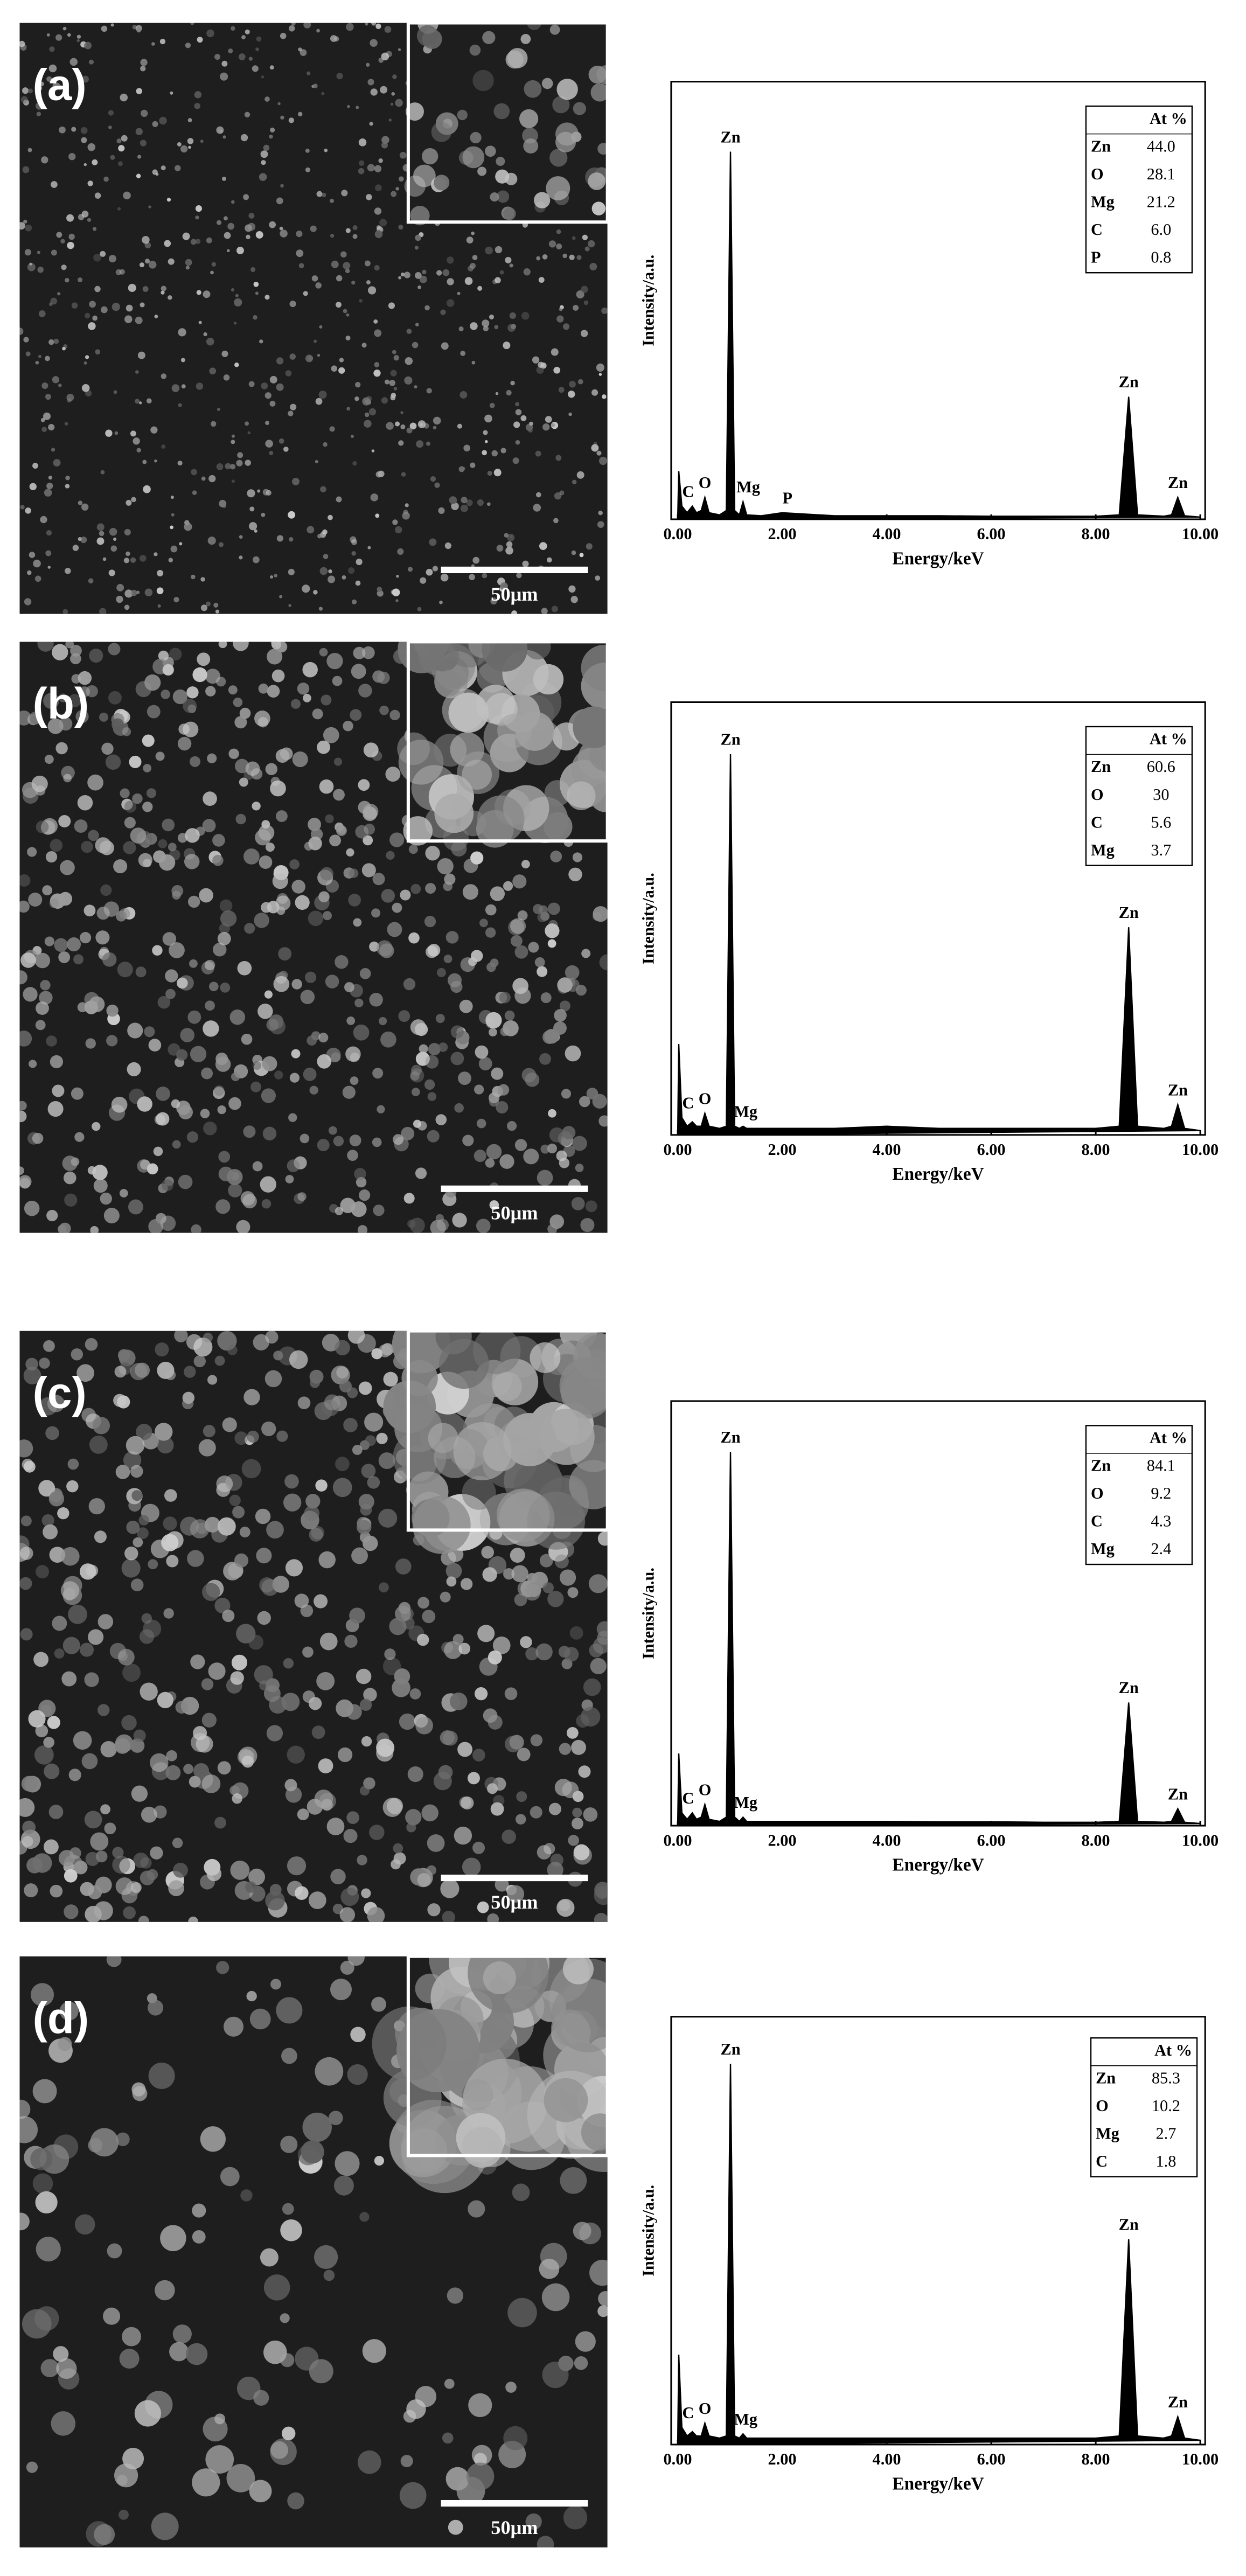 Image resolution: width=1246 pixels, height=2576 pixels. Describe the element at coordinates (705, 483) in the screenshot. I see `peak-label: O` at that location.